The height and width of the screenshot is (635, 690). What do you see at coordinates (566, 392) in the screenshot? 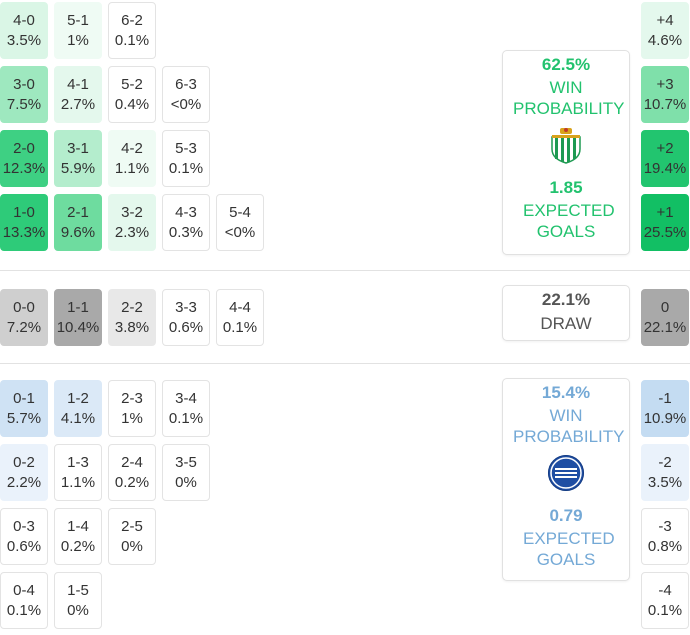
I see `away-win-probability: 15.4%` at bounding box center [566, 392].